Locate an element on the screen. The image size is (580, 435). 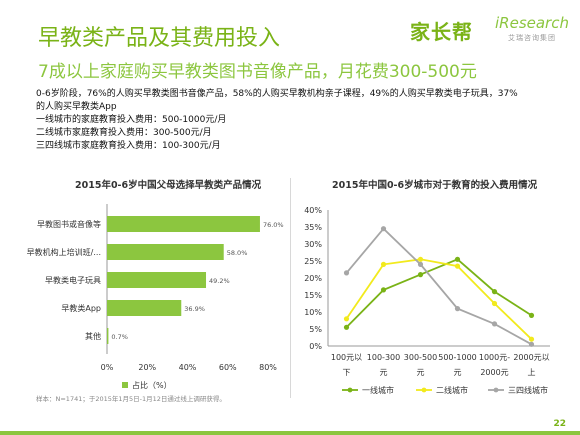
bar-value-label: 49.2% is located at coordinates (219, 281).